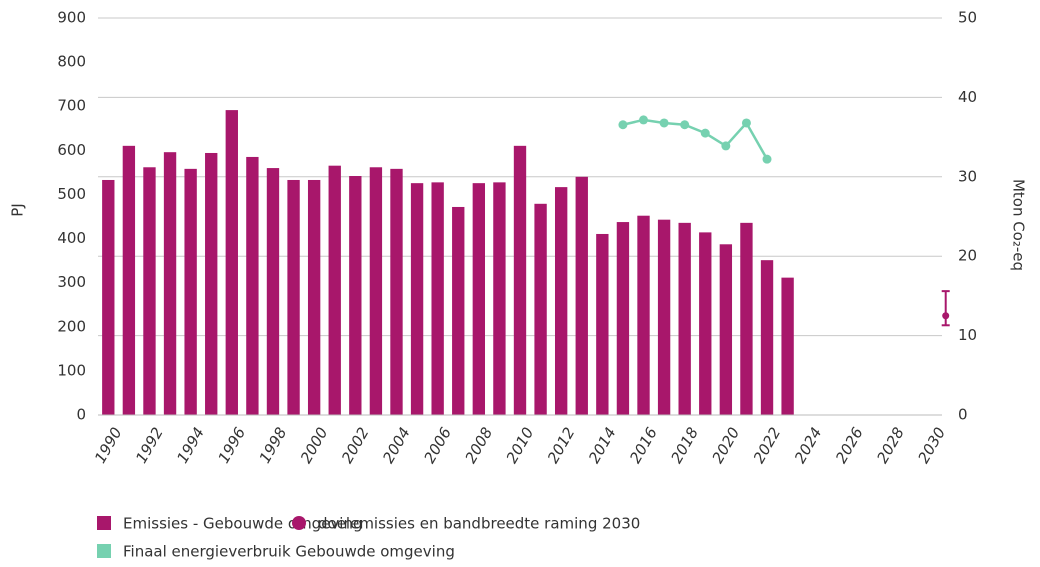  What do you see at coordinates (967, 97) in the screenshot?
I see `y2-tick-label: 40` at bounding box center [967, 97].